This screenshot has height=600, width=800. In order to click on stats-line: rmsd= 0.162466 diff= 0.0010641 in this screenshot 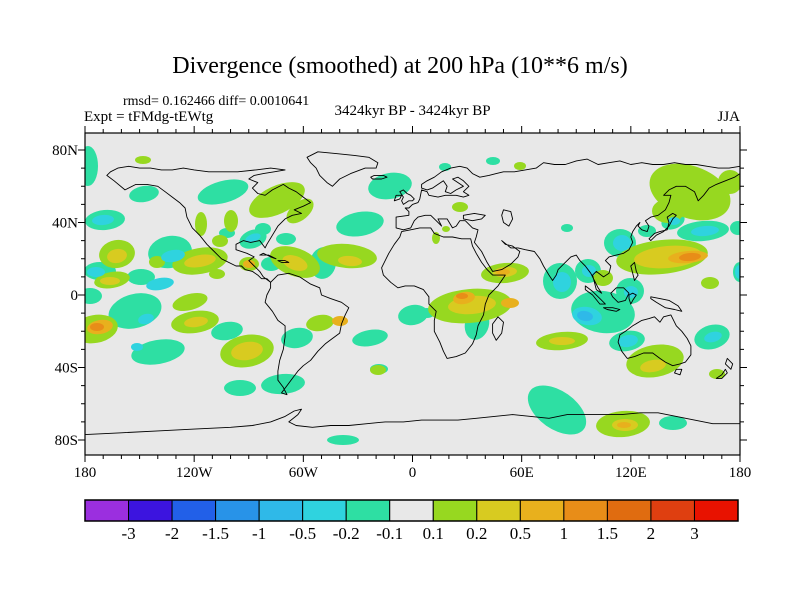, I will do `click(216, 101)`.